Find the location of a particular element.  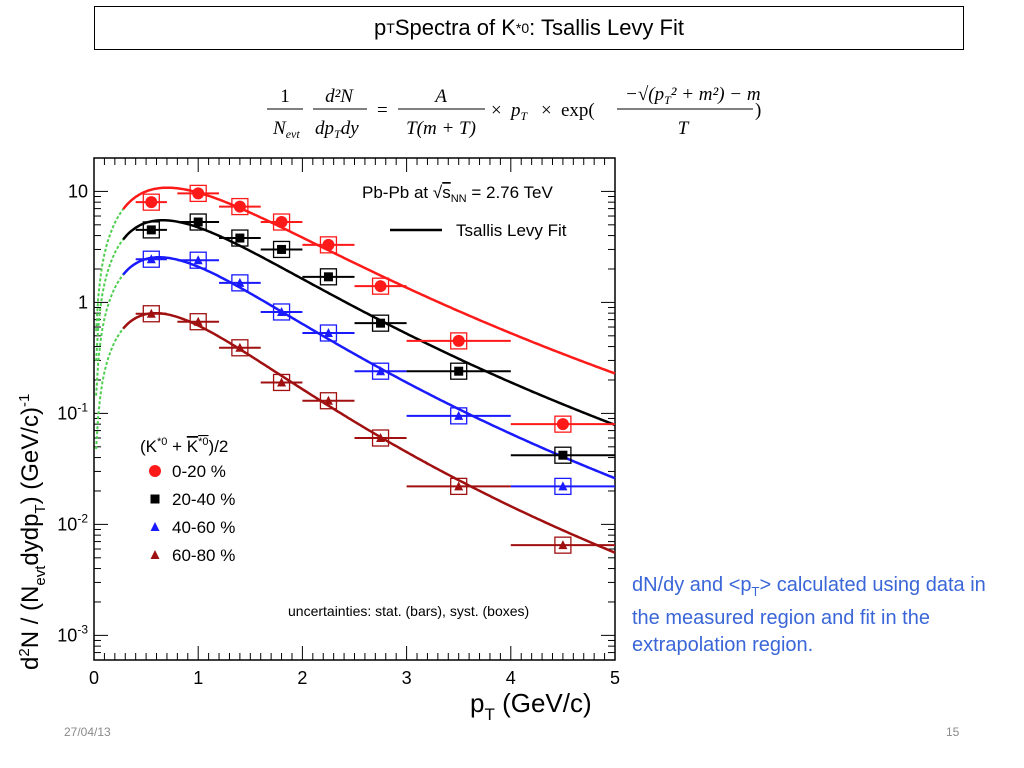

title-sub: T is located at coordinates (390, 28).